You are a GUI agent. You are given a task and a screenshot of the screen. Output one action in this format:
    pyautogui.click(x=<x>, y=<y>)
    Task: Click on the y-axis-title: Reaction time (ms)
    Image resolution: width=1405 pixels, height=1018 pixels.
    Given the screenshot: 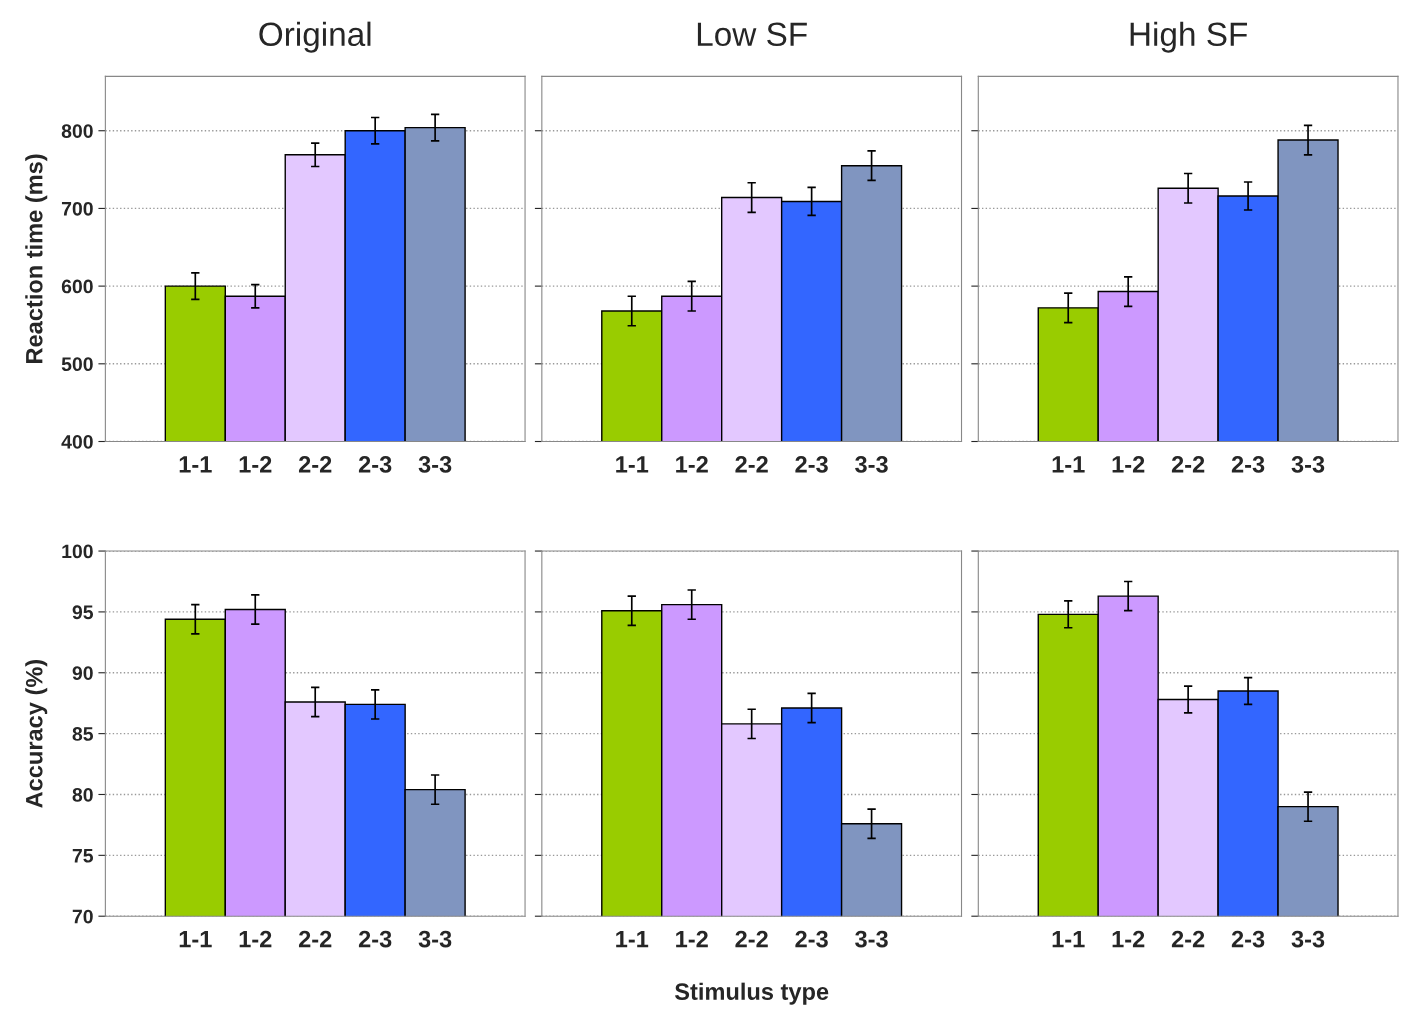 What is the action you would take?
    pyautogui.click(x=36, y=258)
    